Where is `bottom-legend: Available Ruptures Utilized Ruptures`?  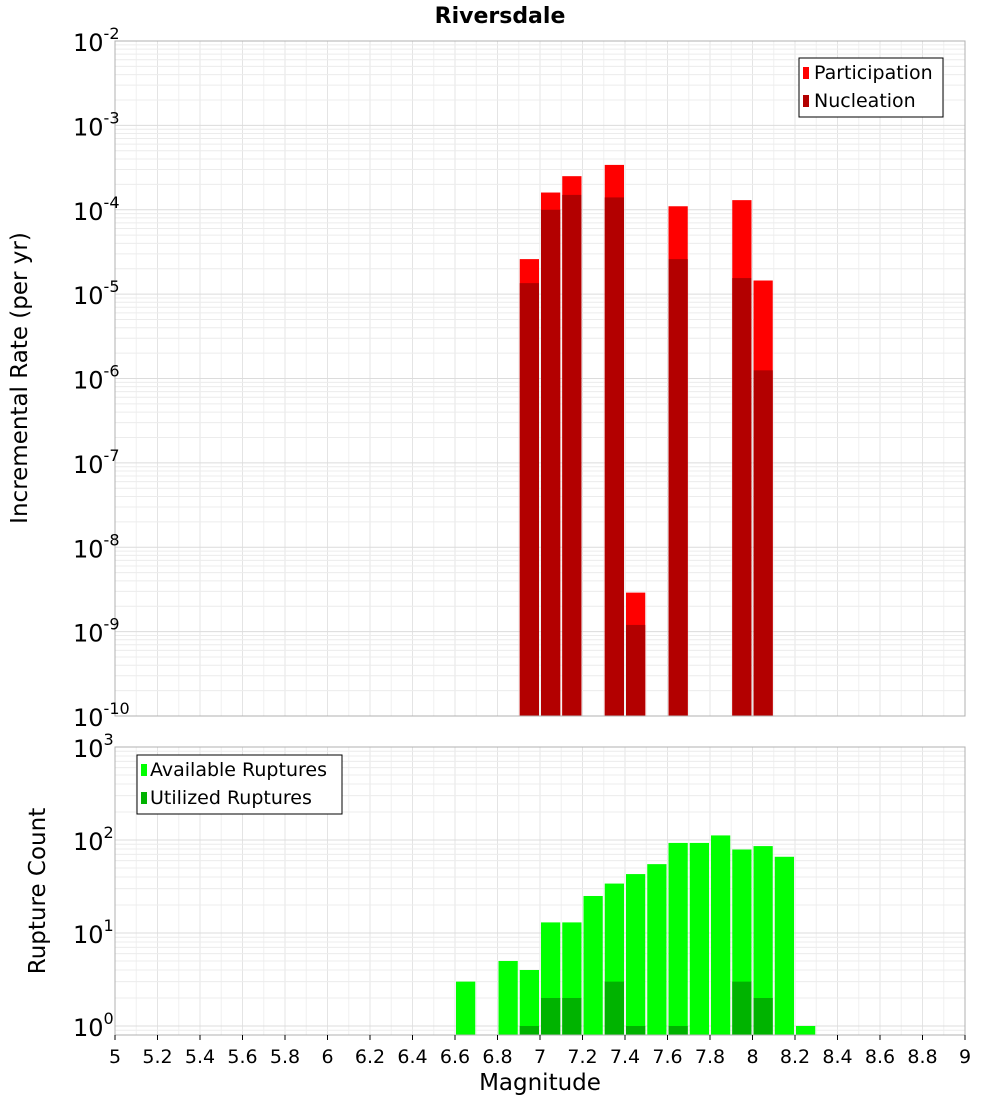 bottom-legend: Available Ruptures Utilized Ruptures is located at coordinates (239, 784).